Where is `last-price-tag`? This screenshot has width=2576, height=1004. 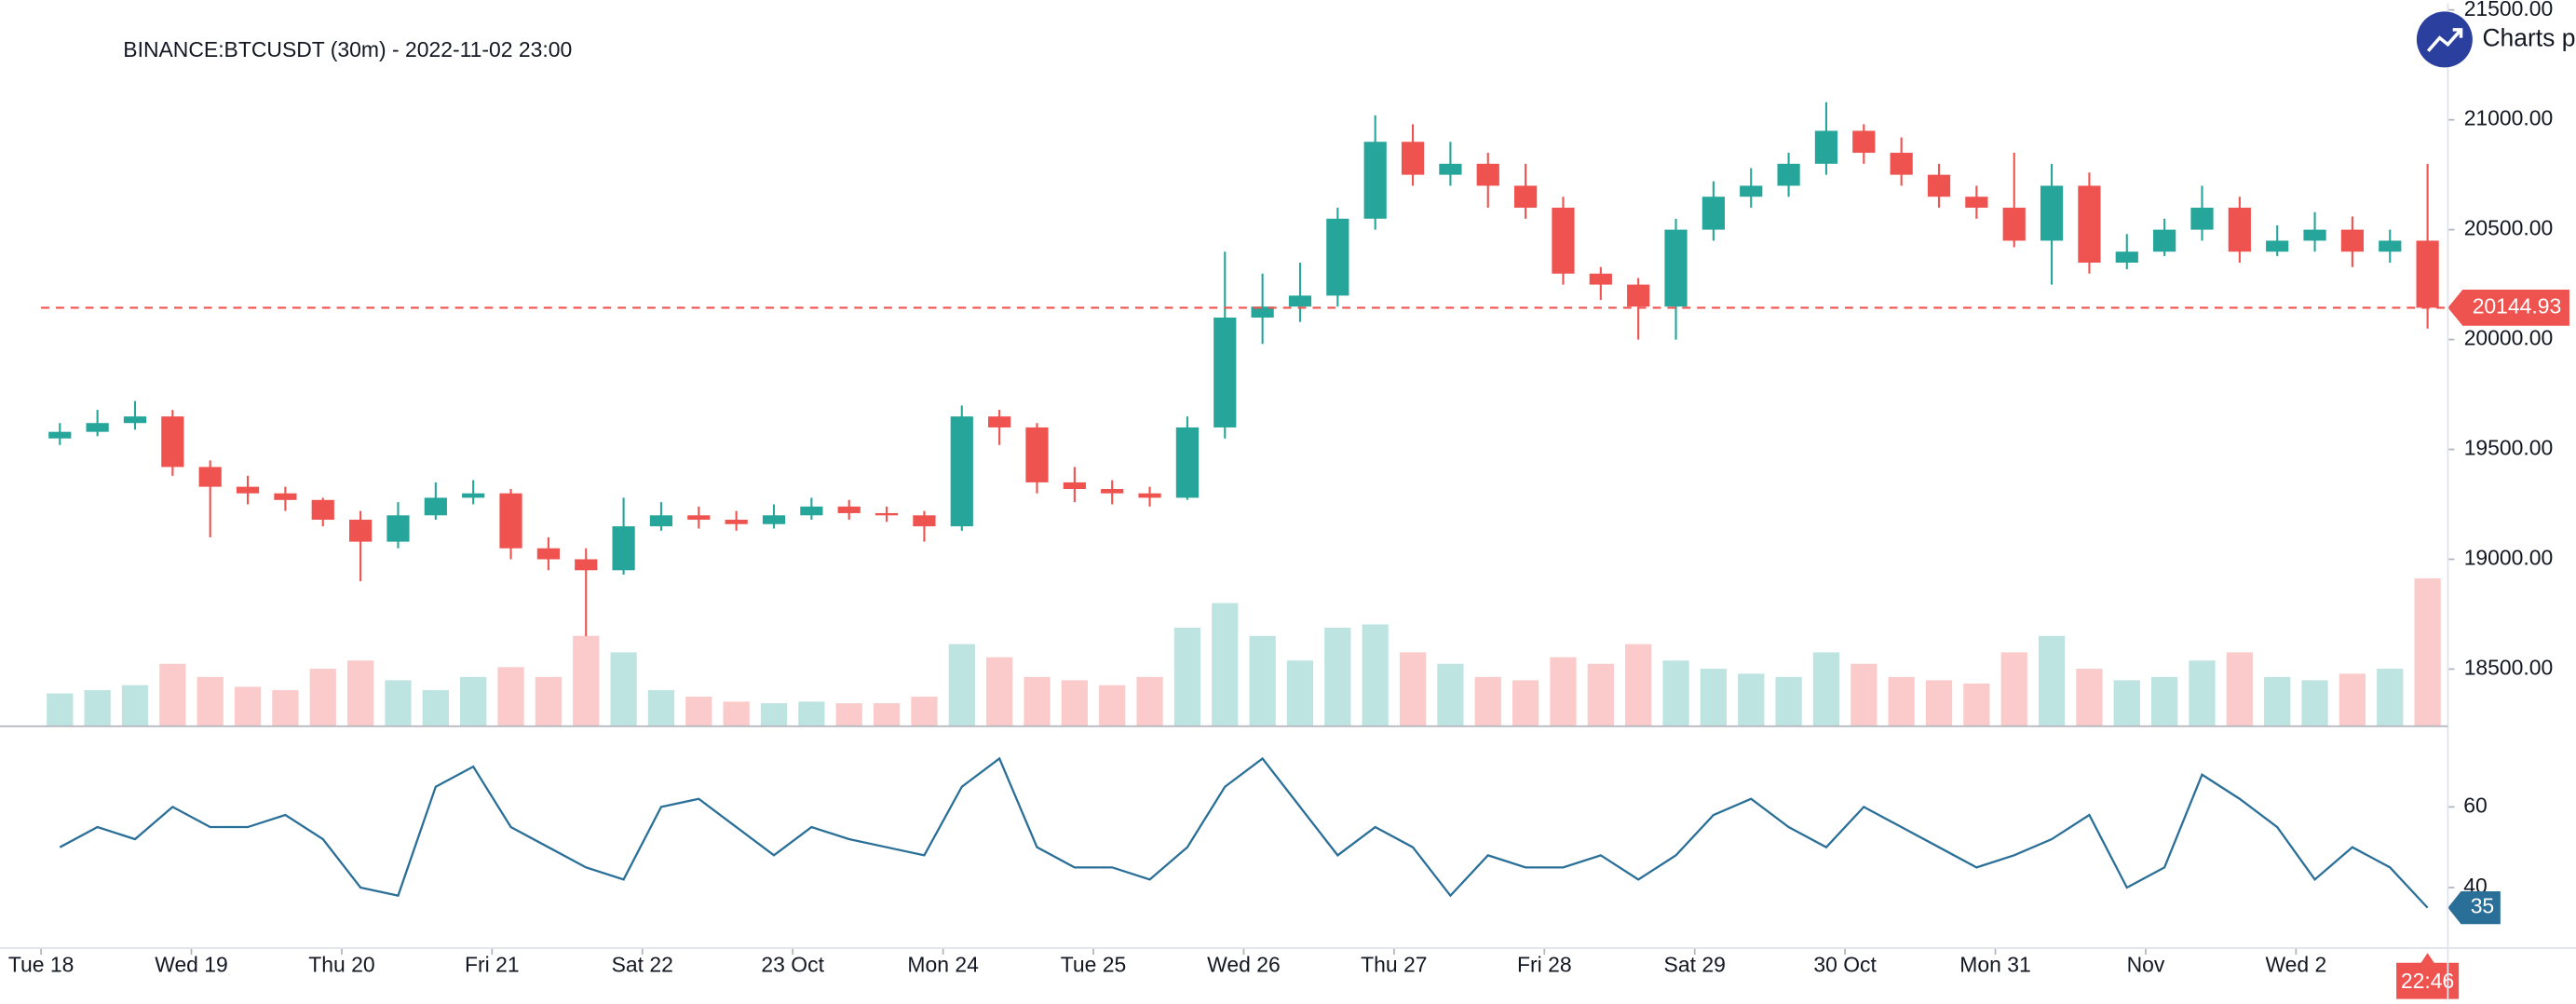
last-price-tag is located at coordinates (2508, 307).